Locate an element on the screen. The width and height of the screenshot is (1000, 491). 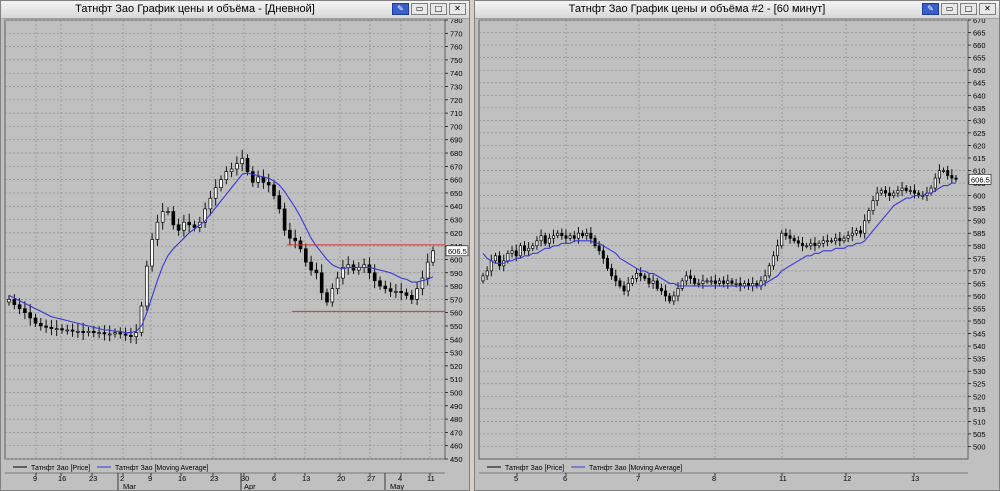
y-tick-label: 690 is located at coordinates (456, 140).